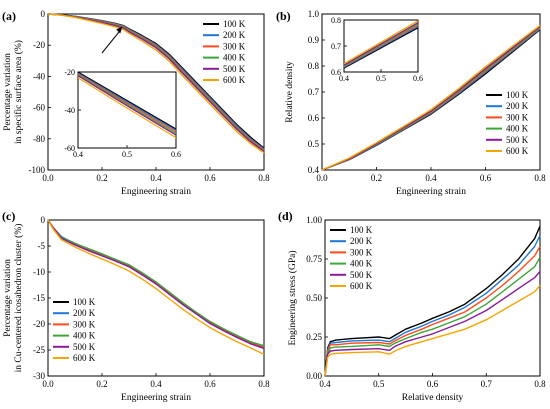 The image size is (550, 409). Describe the element at coordinates (69, 148) in the screenshot. I see `y-tick-label: -60` at that location.